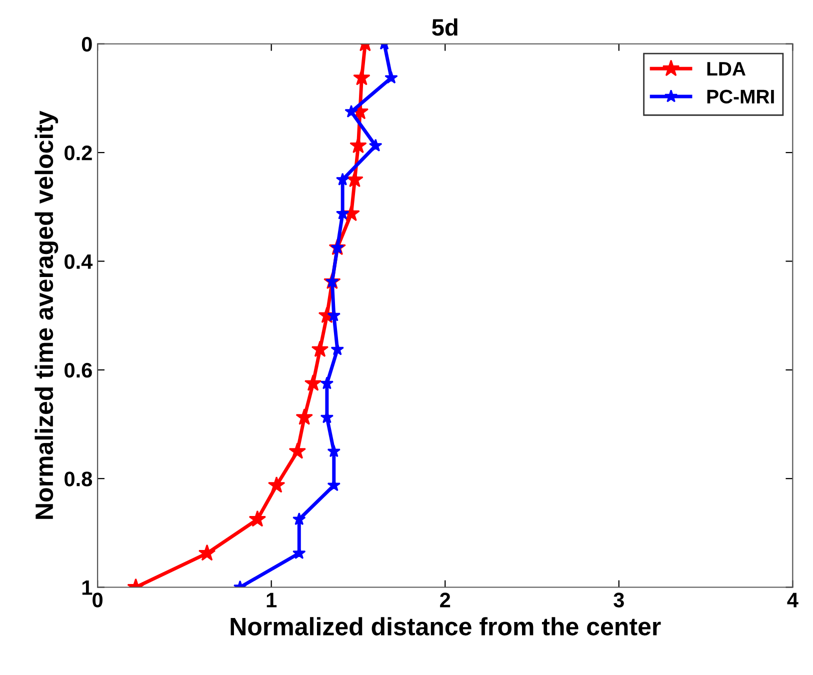 The height and width of the screenshot is (675, 813). Describe the element at coordinates (792, 600) in the screenshot. I see `x-tick-label: 4` at that location.